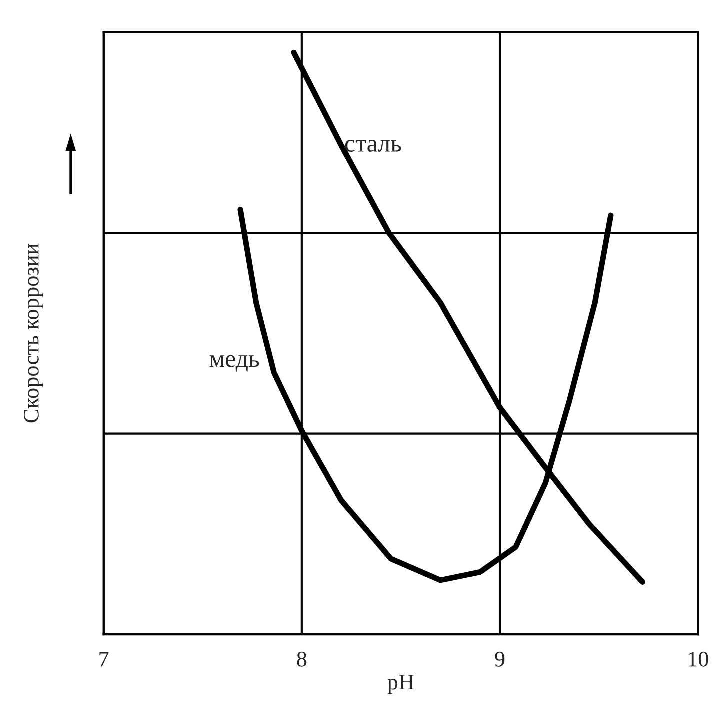 The height and width of the screenshot is (717, 716). I want to click on x-tick-label: 9, so click(500, 659).